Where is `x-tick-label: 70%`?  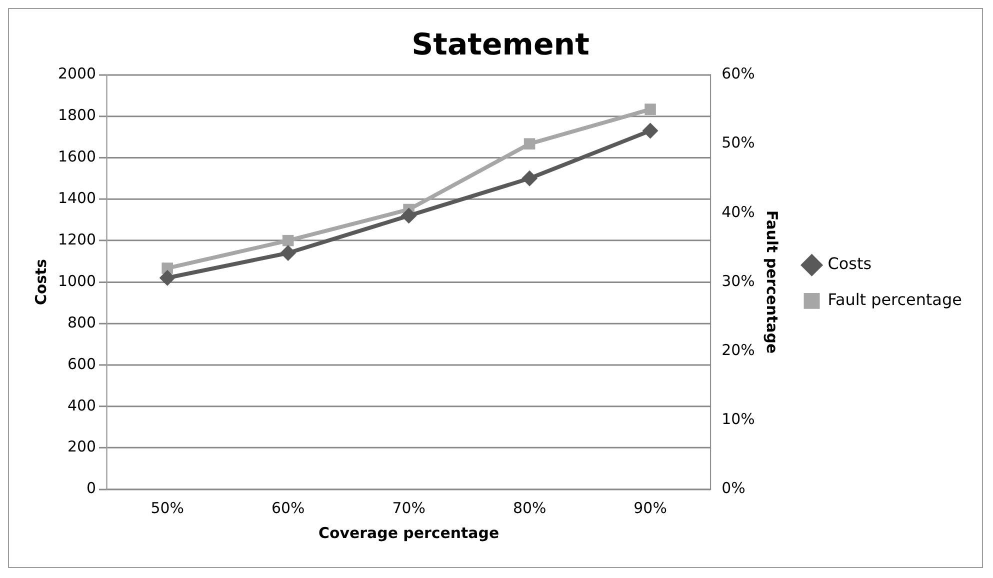 x-tick-label: 70% is located at coordinates (409, 508).